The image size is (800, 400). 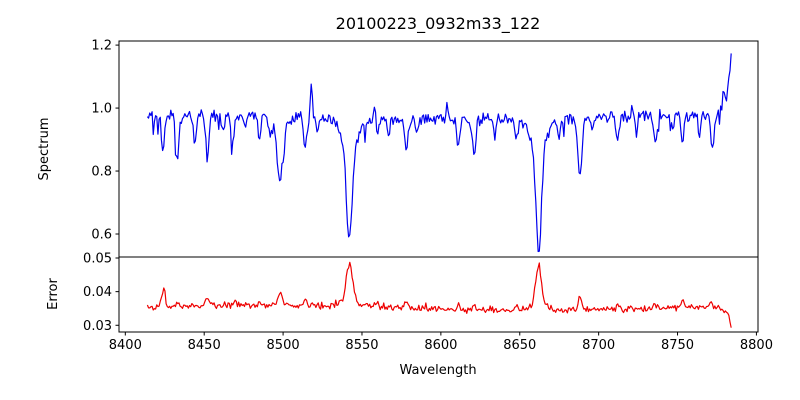 I want to click on error-x-tick-label: 8400, so click(x=125, y=345).